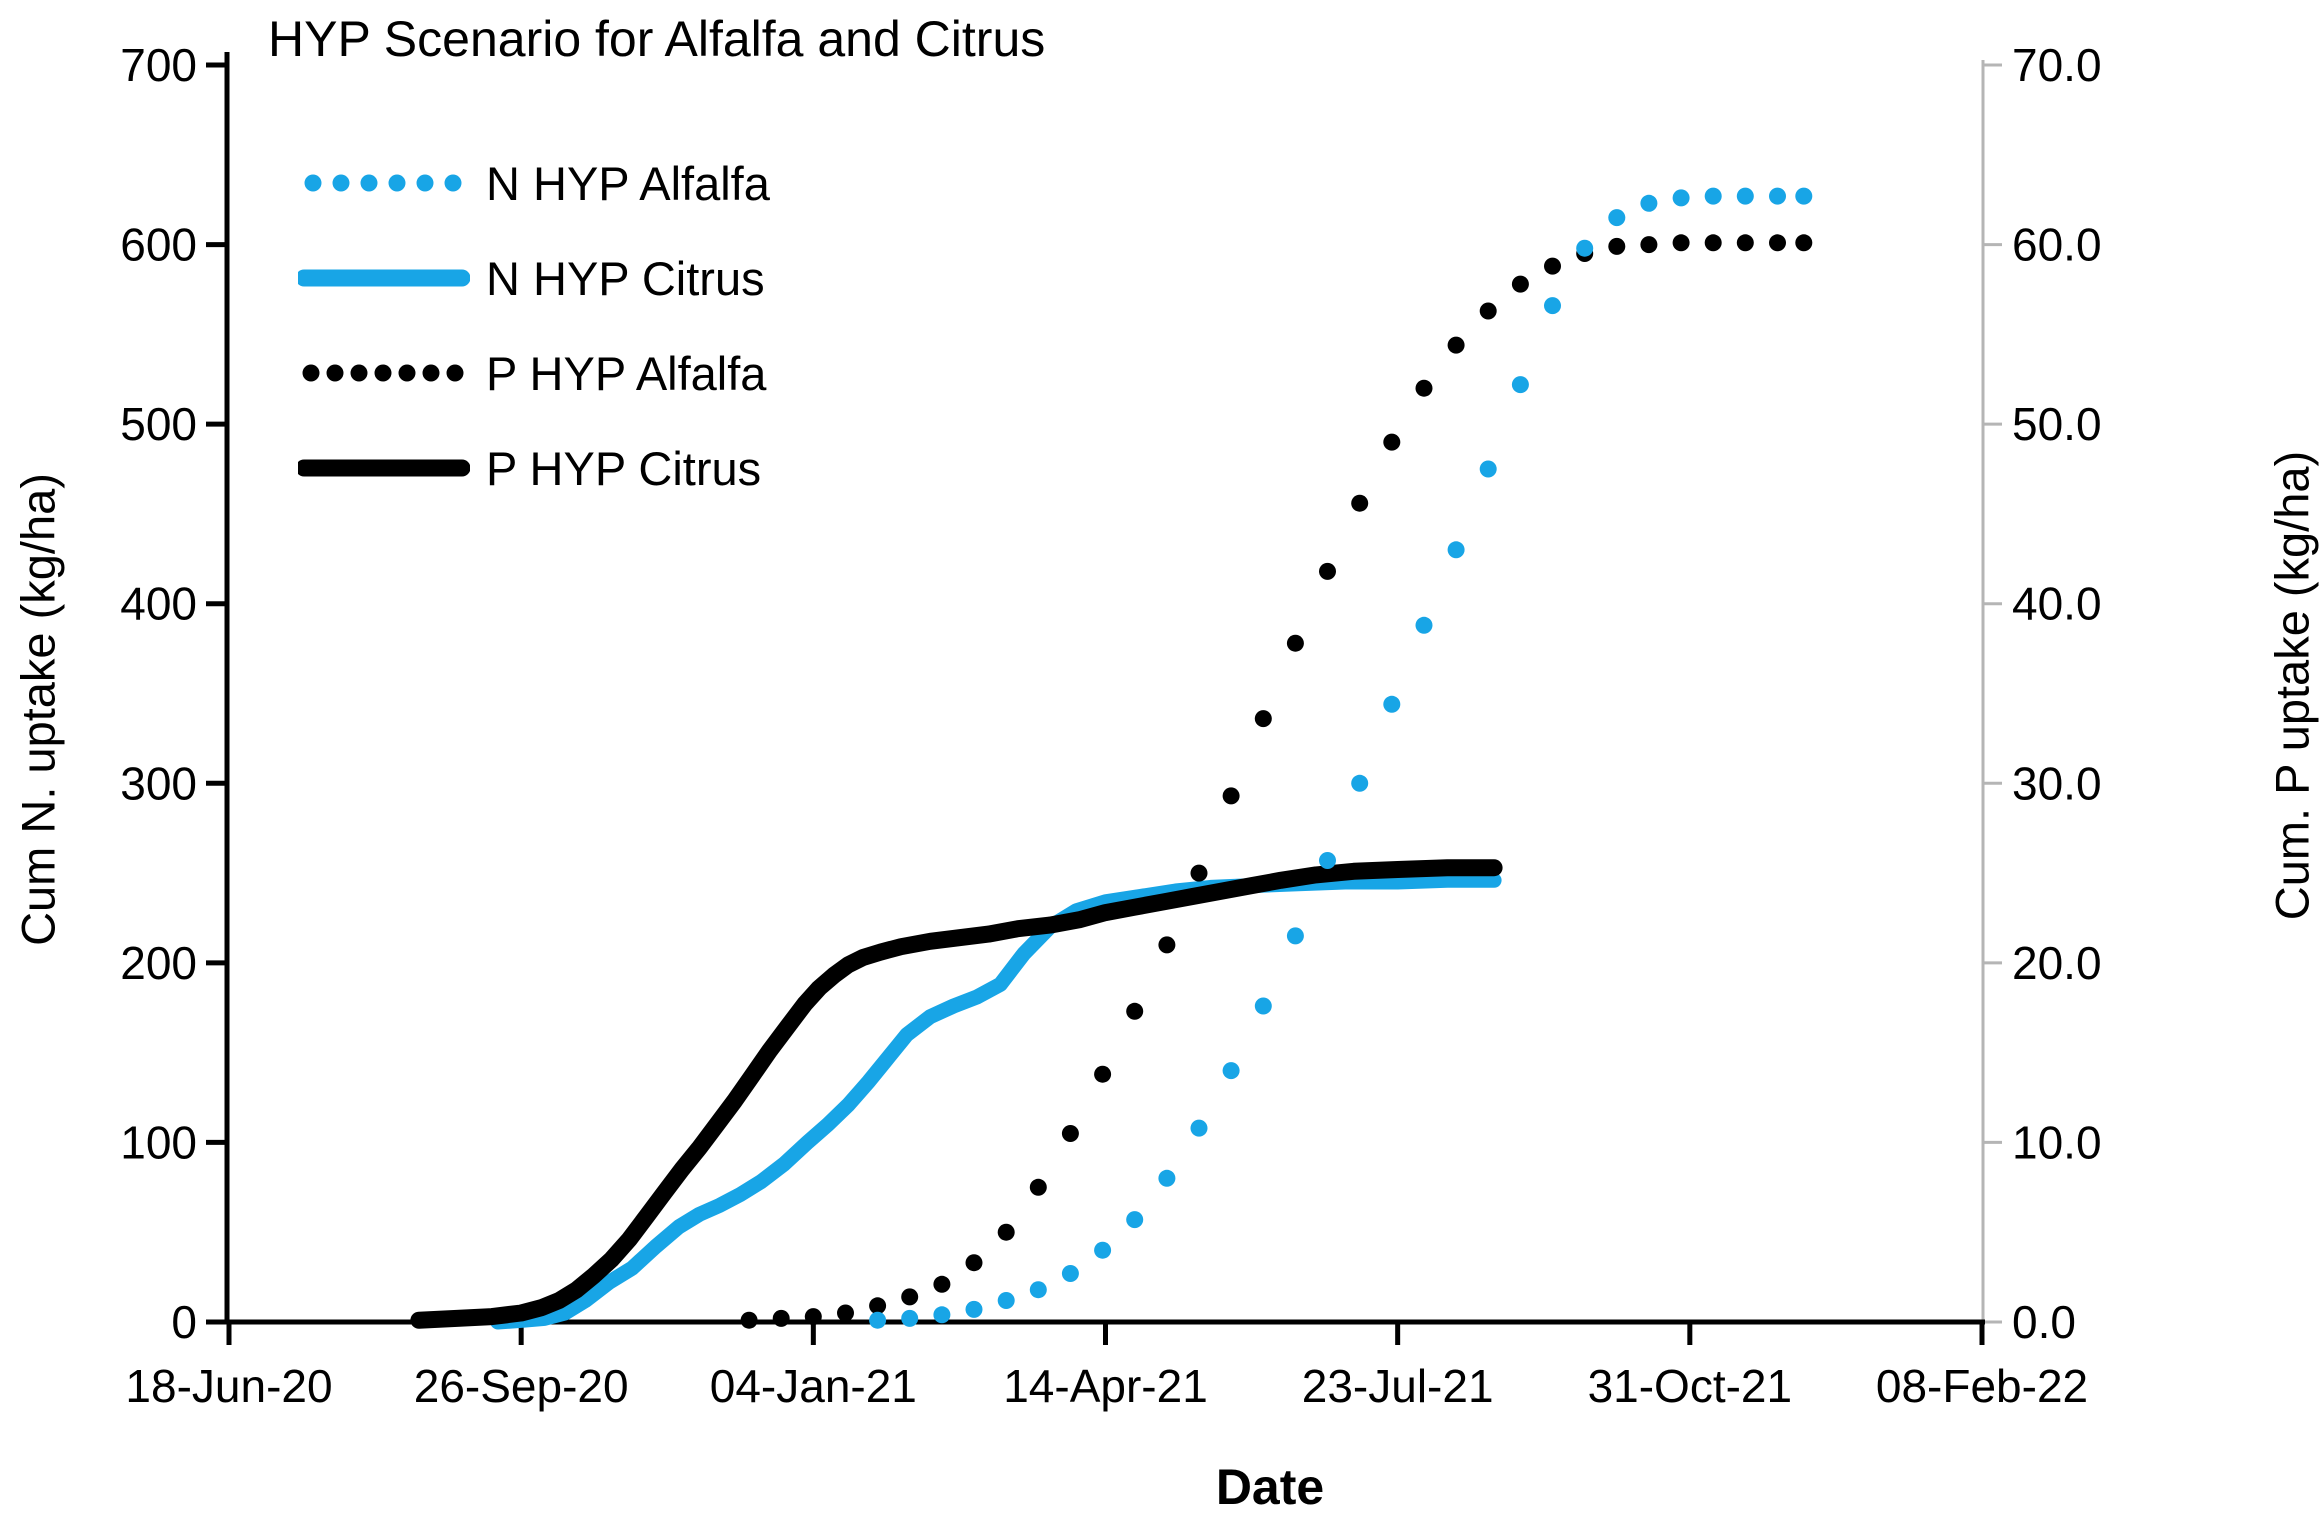  Describe the element at coordinates (813, 1386) in the screenshot. I see `x-tick-label: 04-Jan-21` at that location.